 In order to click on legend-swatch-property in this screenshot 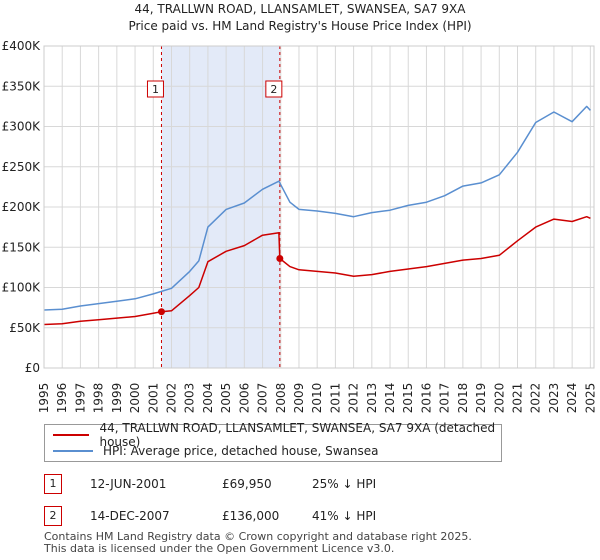, I will do `click(71, 435)`.